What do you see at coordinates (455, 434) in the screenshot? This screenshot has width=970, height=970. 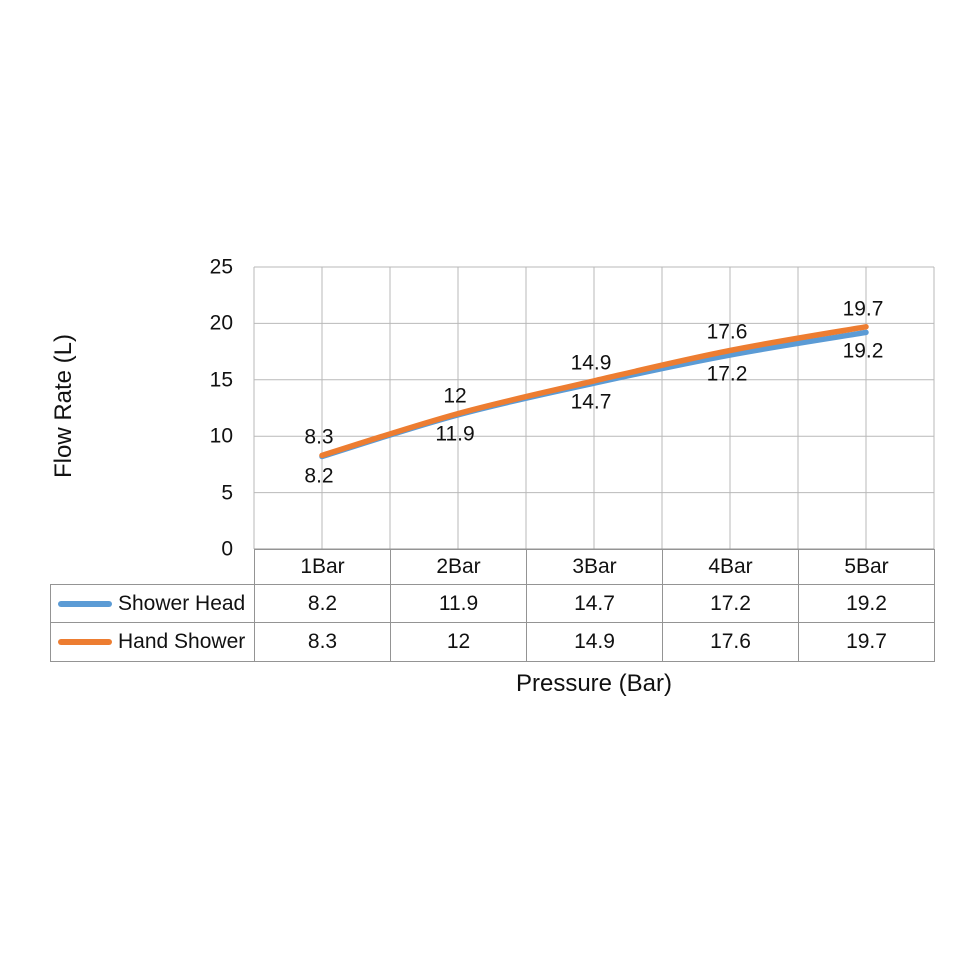 I see `data-label-shower-head: 11.9` at bounding box center [455, 434].